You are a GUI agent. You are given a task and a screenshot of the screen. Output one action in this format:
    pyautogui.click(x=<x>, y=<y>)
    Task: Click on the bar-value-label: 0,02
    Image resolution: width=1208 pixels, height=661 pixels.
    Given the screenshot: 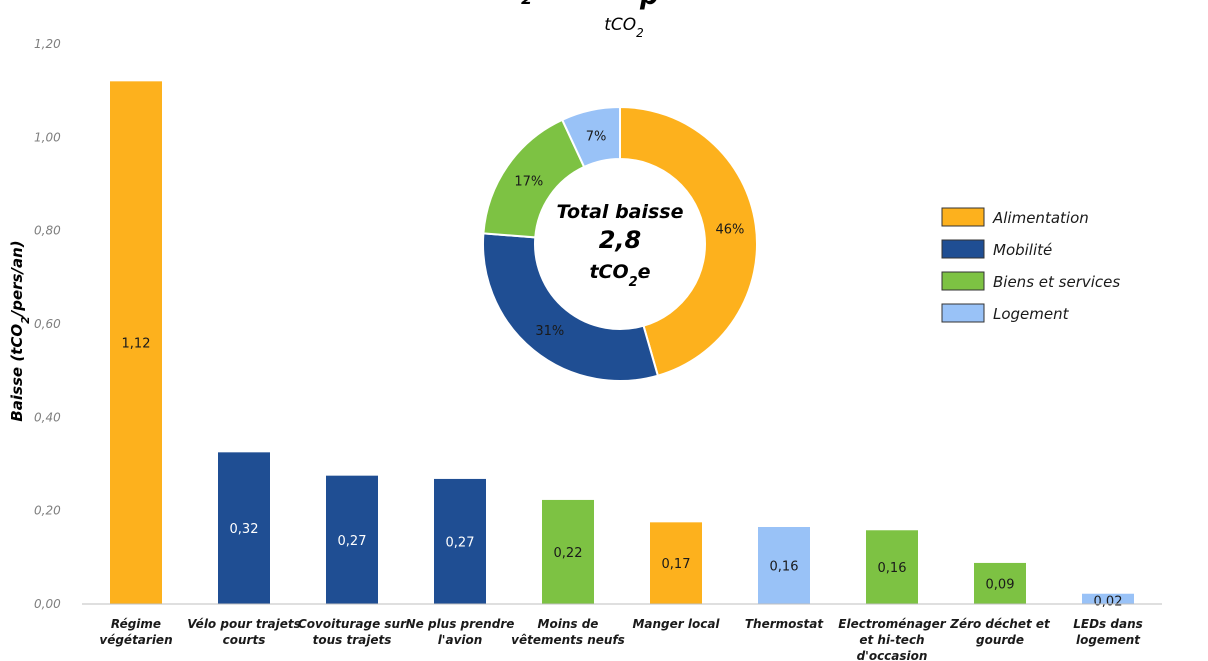 What is the action you would take?
    pyautogui.click(x=1108, y=602)
    